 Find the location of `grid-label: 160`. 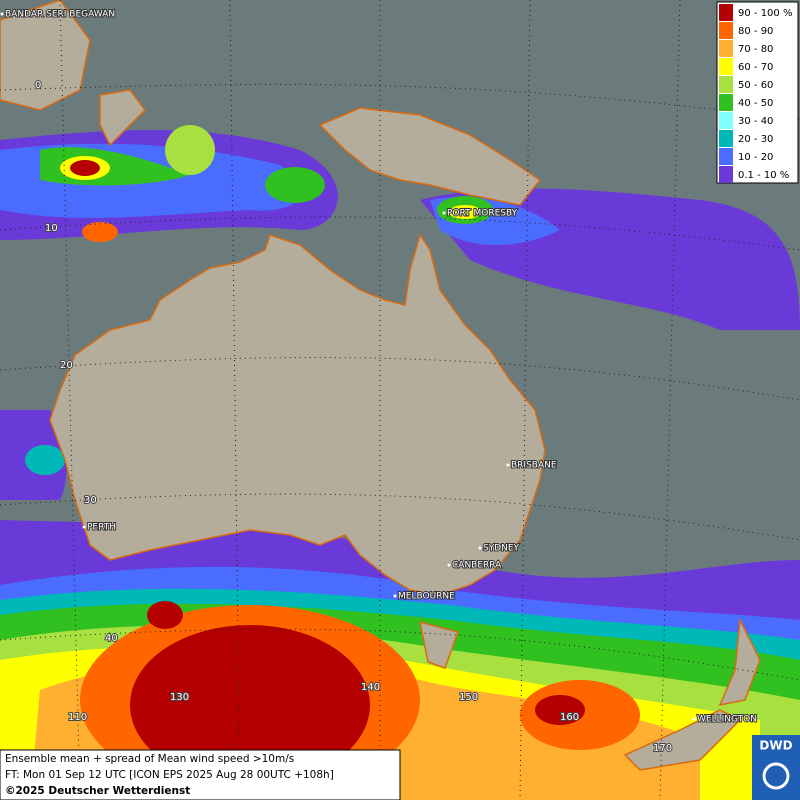

grid-label: 160 is located at coordinates (569, 717).